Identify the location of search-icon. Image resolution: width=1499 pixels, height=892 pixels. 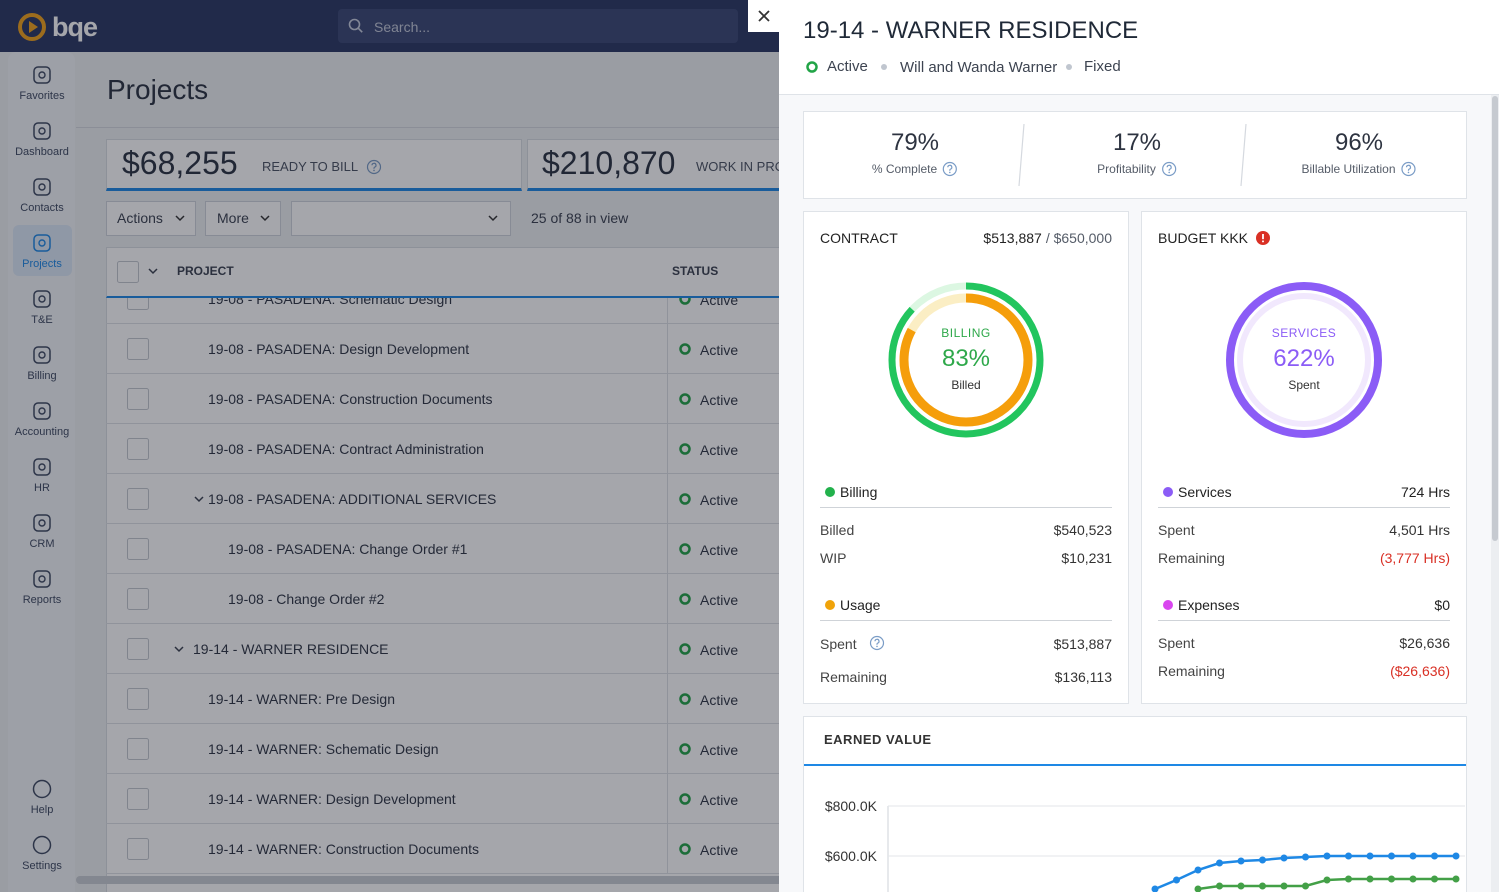
(355, 25).